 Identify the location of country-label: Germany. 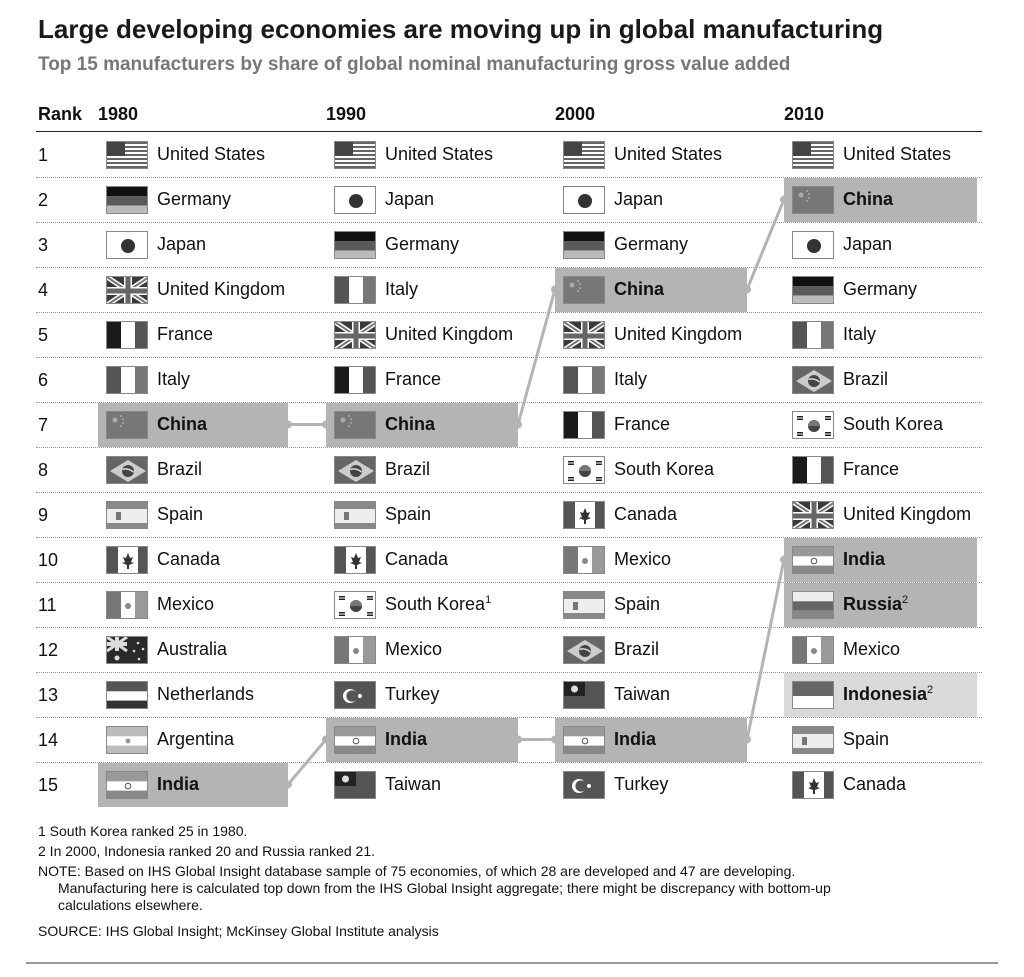
(651, 244).